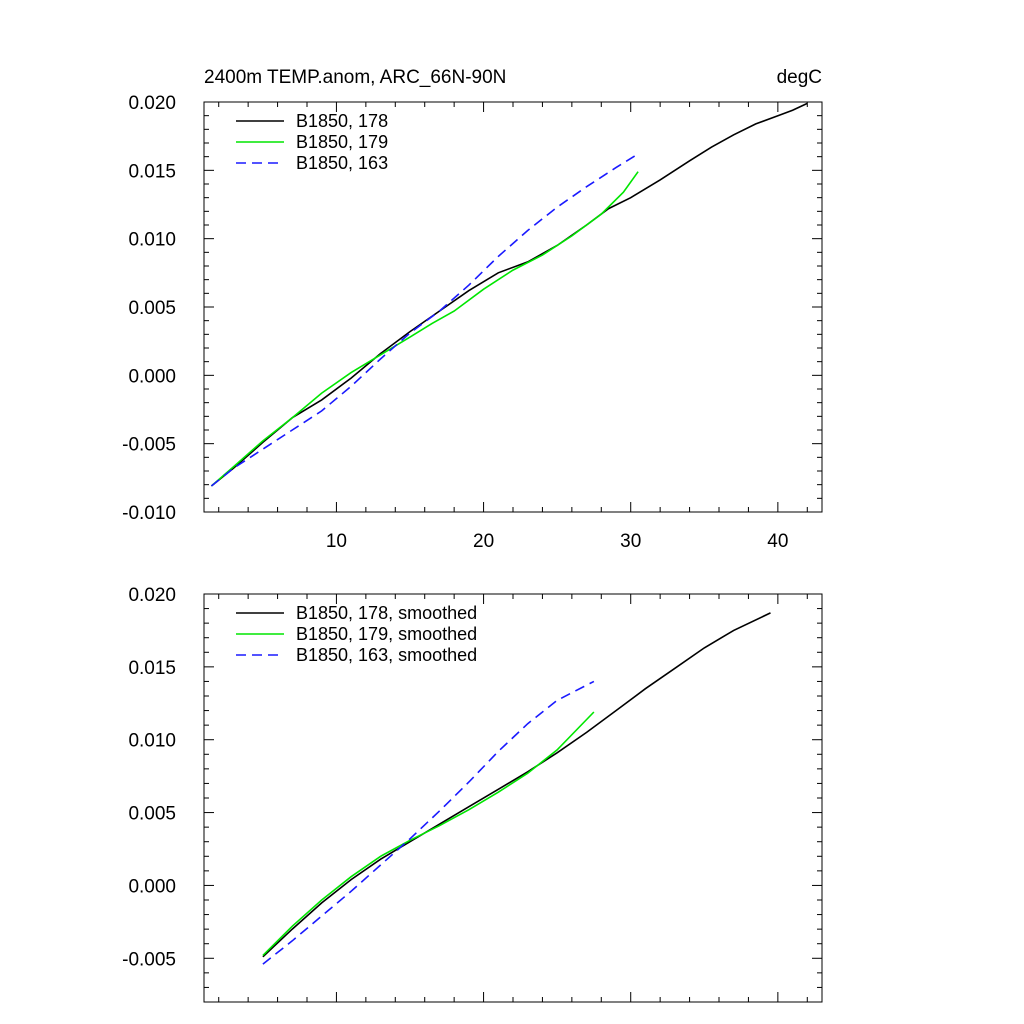  I want to click on legend-label: B1850, 163, smoothed, so click(386, 655).